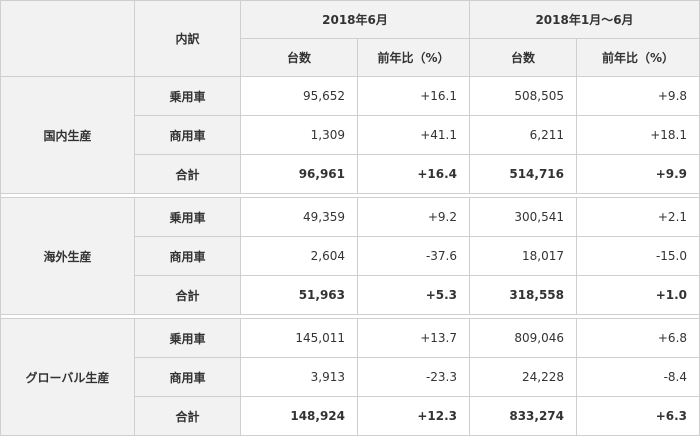  What do you see at coordinates (523, 256) in the screenshot?
I see `units-cell: 18,017` at bounding box center [523, 256].